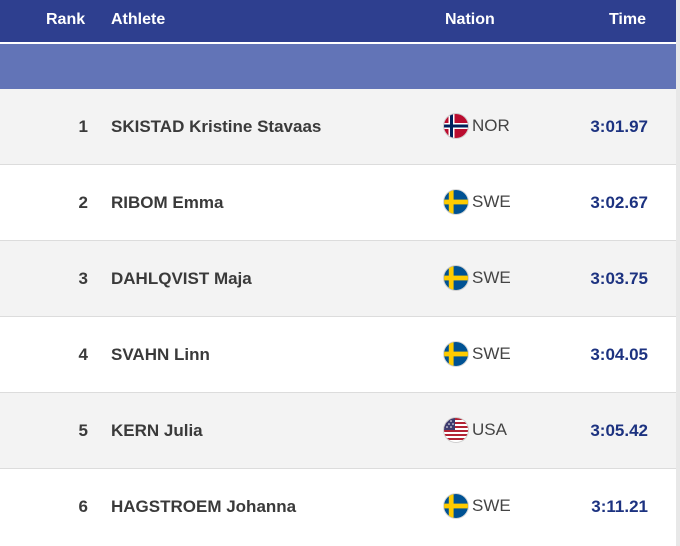 This screenshot has height=546, width=680. I want to click on athlete-cell: DAHLQVIST Maja, so click(181, 278).